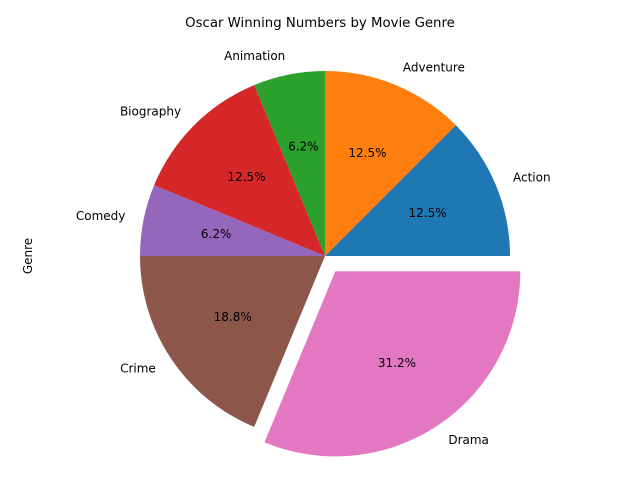 Image resolution: width=640 pixels, height=480 pixels. What do you see at coordinates (367, 153) in the screenshot?
I see `slice-percent-adventure: 12.5%` at bounding box center [367, 153].